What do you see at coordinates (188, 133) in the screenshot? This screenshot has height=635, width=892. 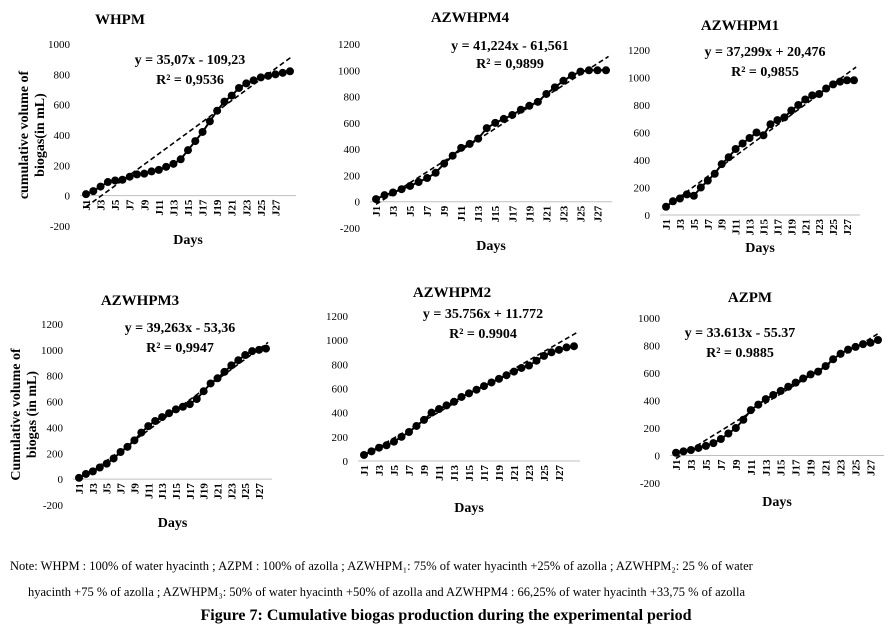 I see `series-line` at bounding box center [188, 133].